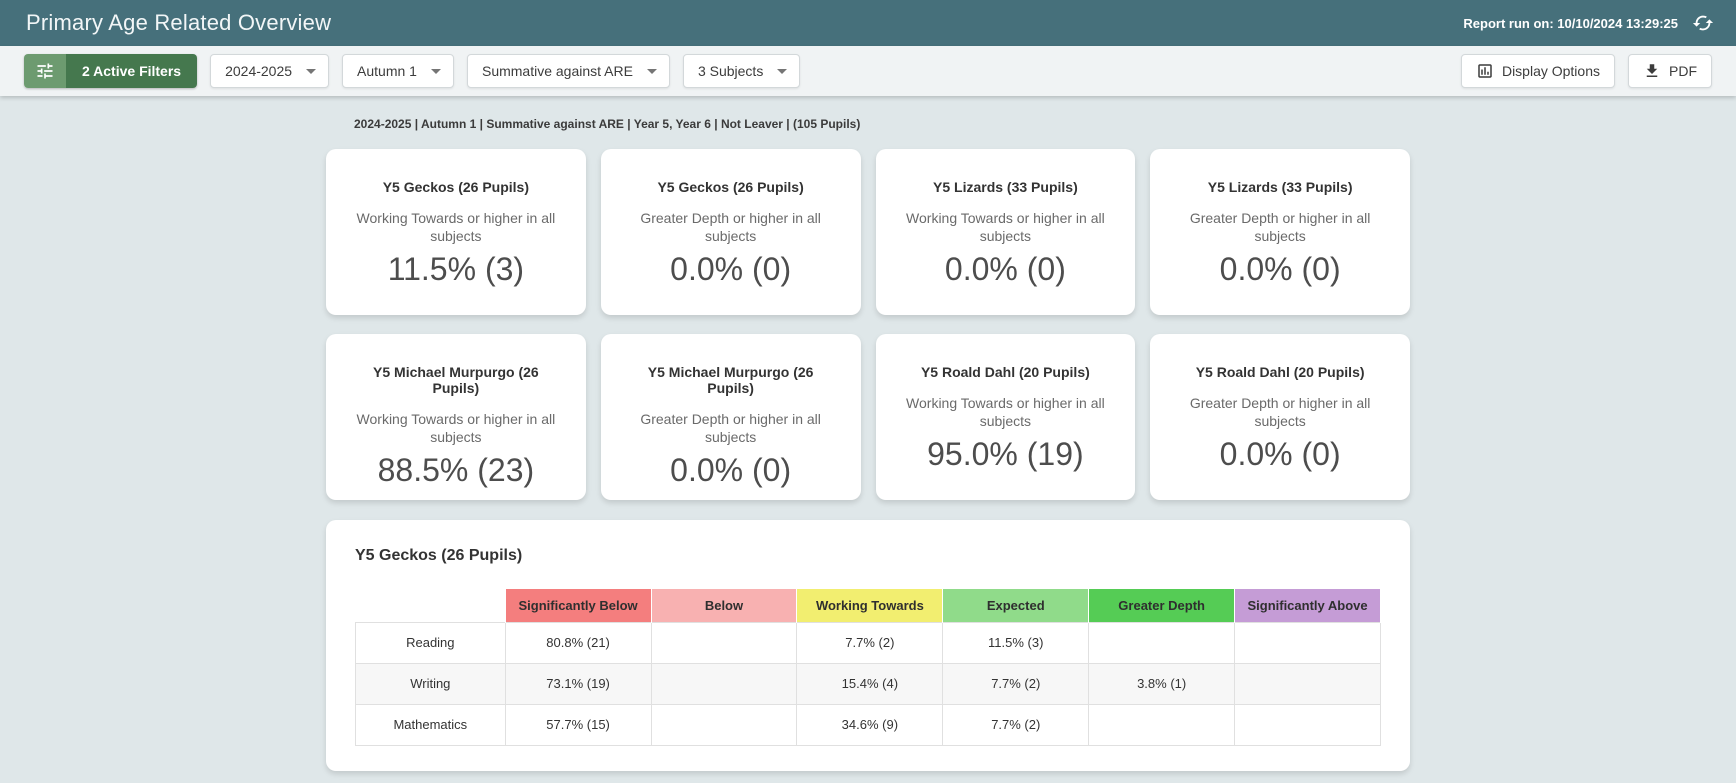 This screenshot has width=1736, height=783. Describe the element at coordinates (1703, 23) in the screenshot. I see `refresh-icon` at that location.